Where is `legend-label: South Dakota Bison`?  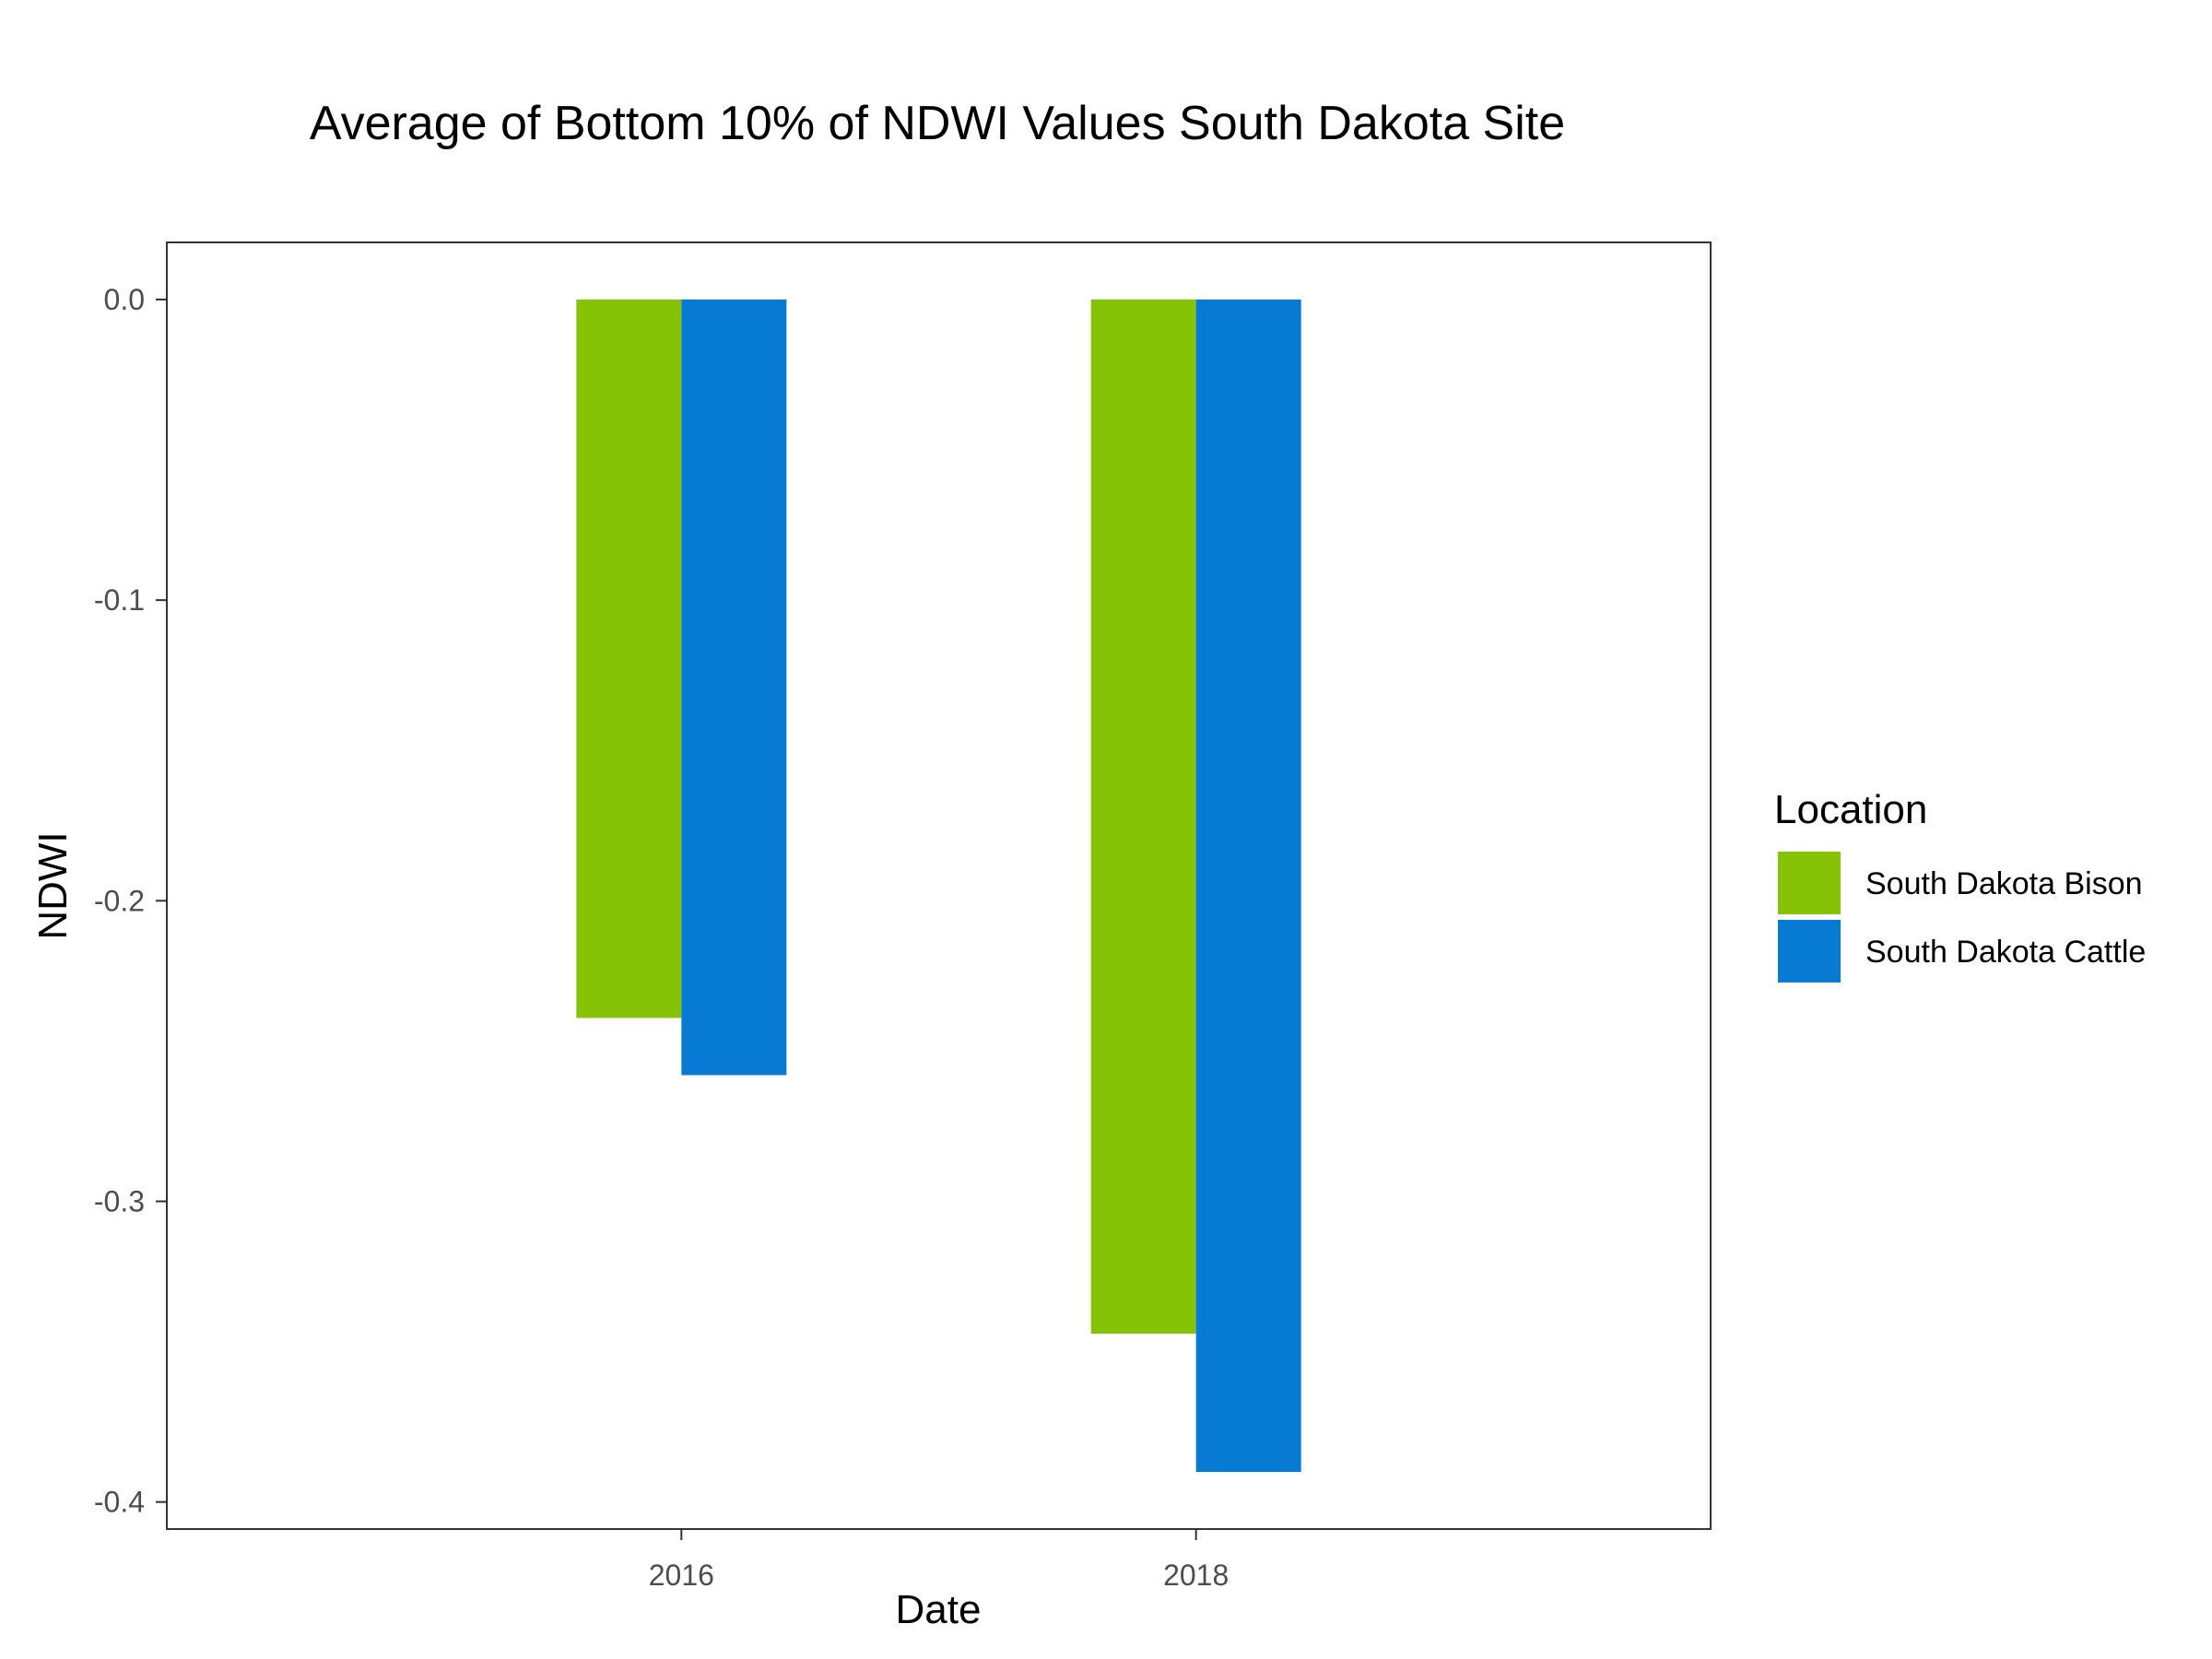
legend-label: South Dakota Bison is located at coordinates (2004, 883).